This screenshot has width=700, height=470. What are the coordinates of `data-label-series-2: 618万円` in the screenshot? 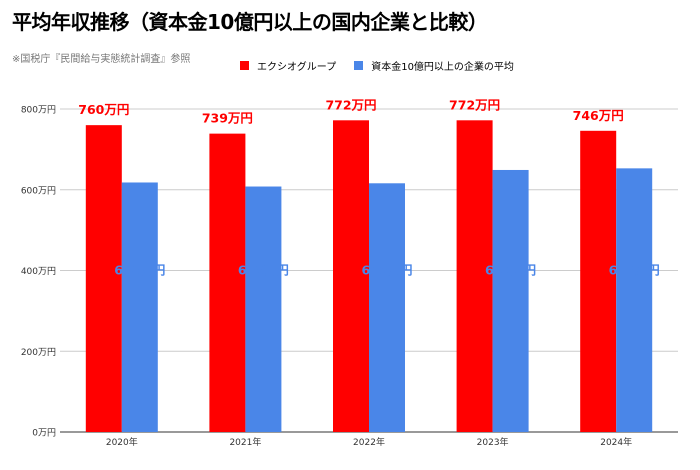 It's located at (139, 270).